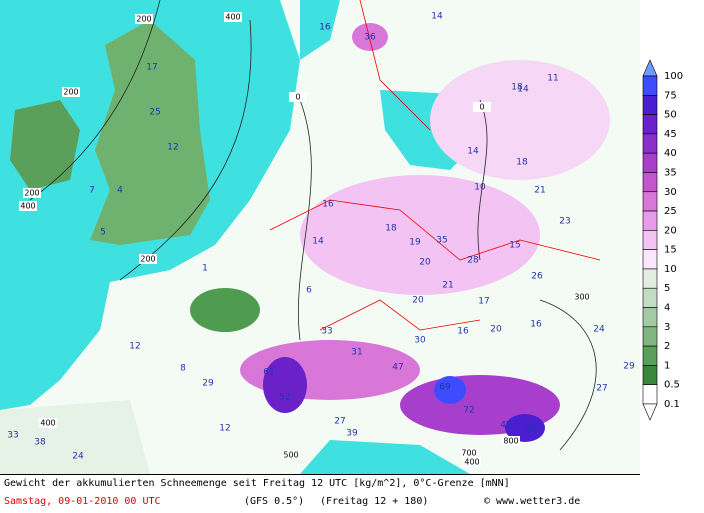 Image resolution: width=704 pixels, height=513 pixels. I want to click on map-value: 15, so click(514, 246).